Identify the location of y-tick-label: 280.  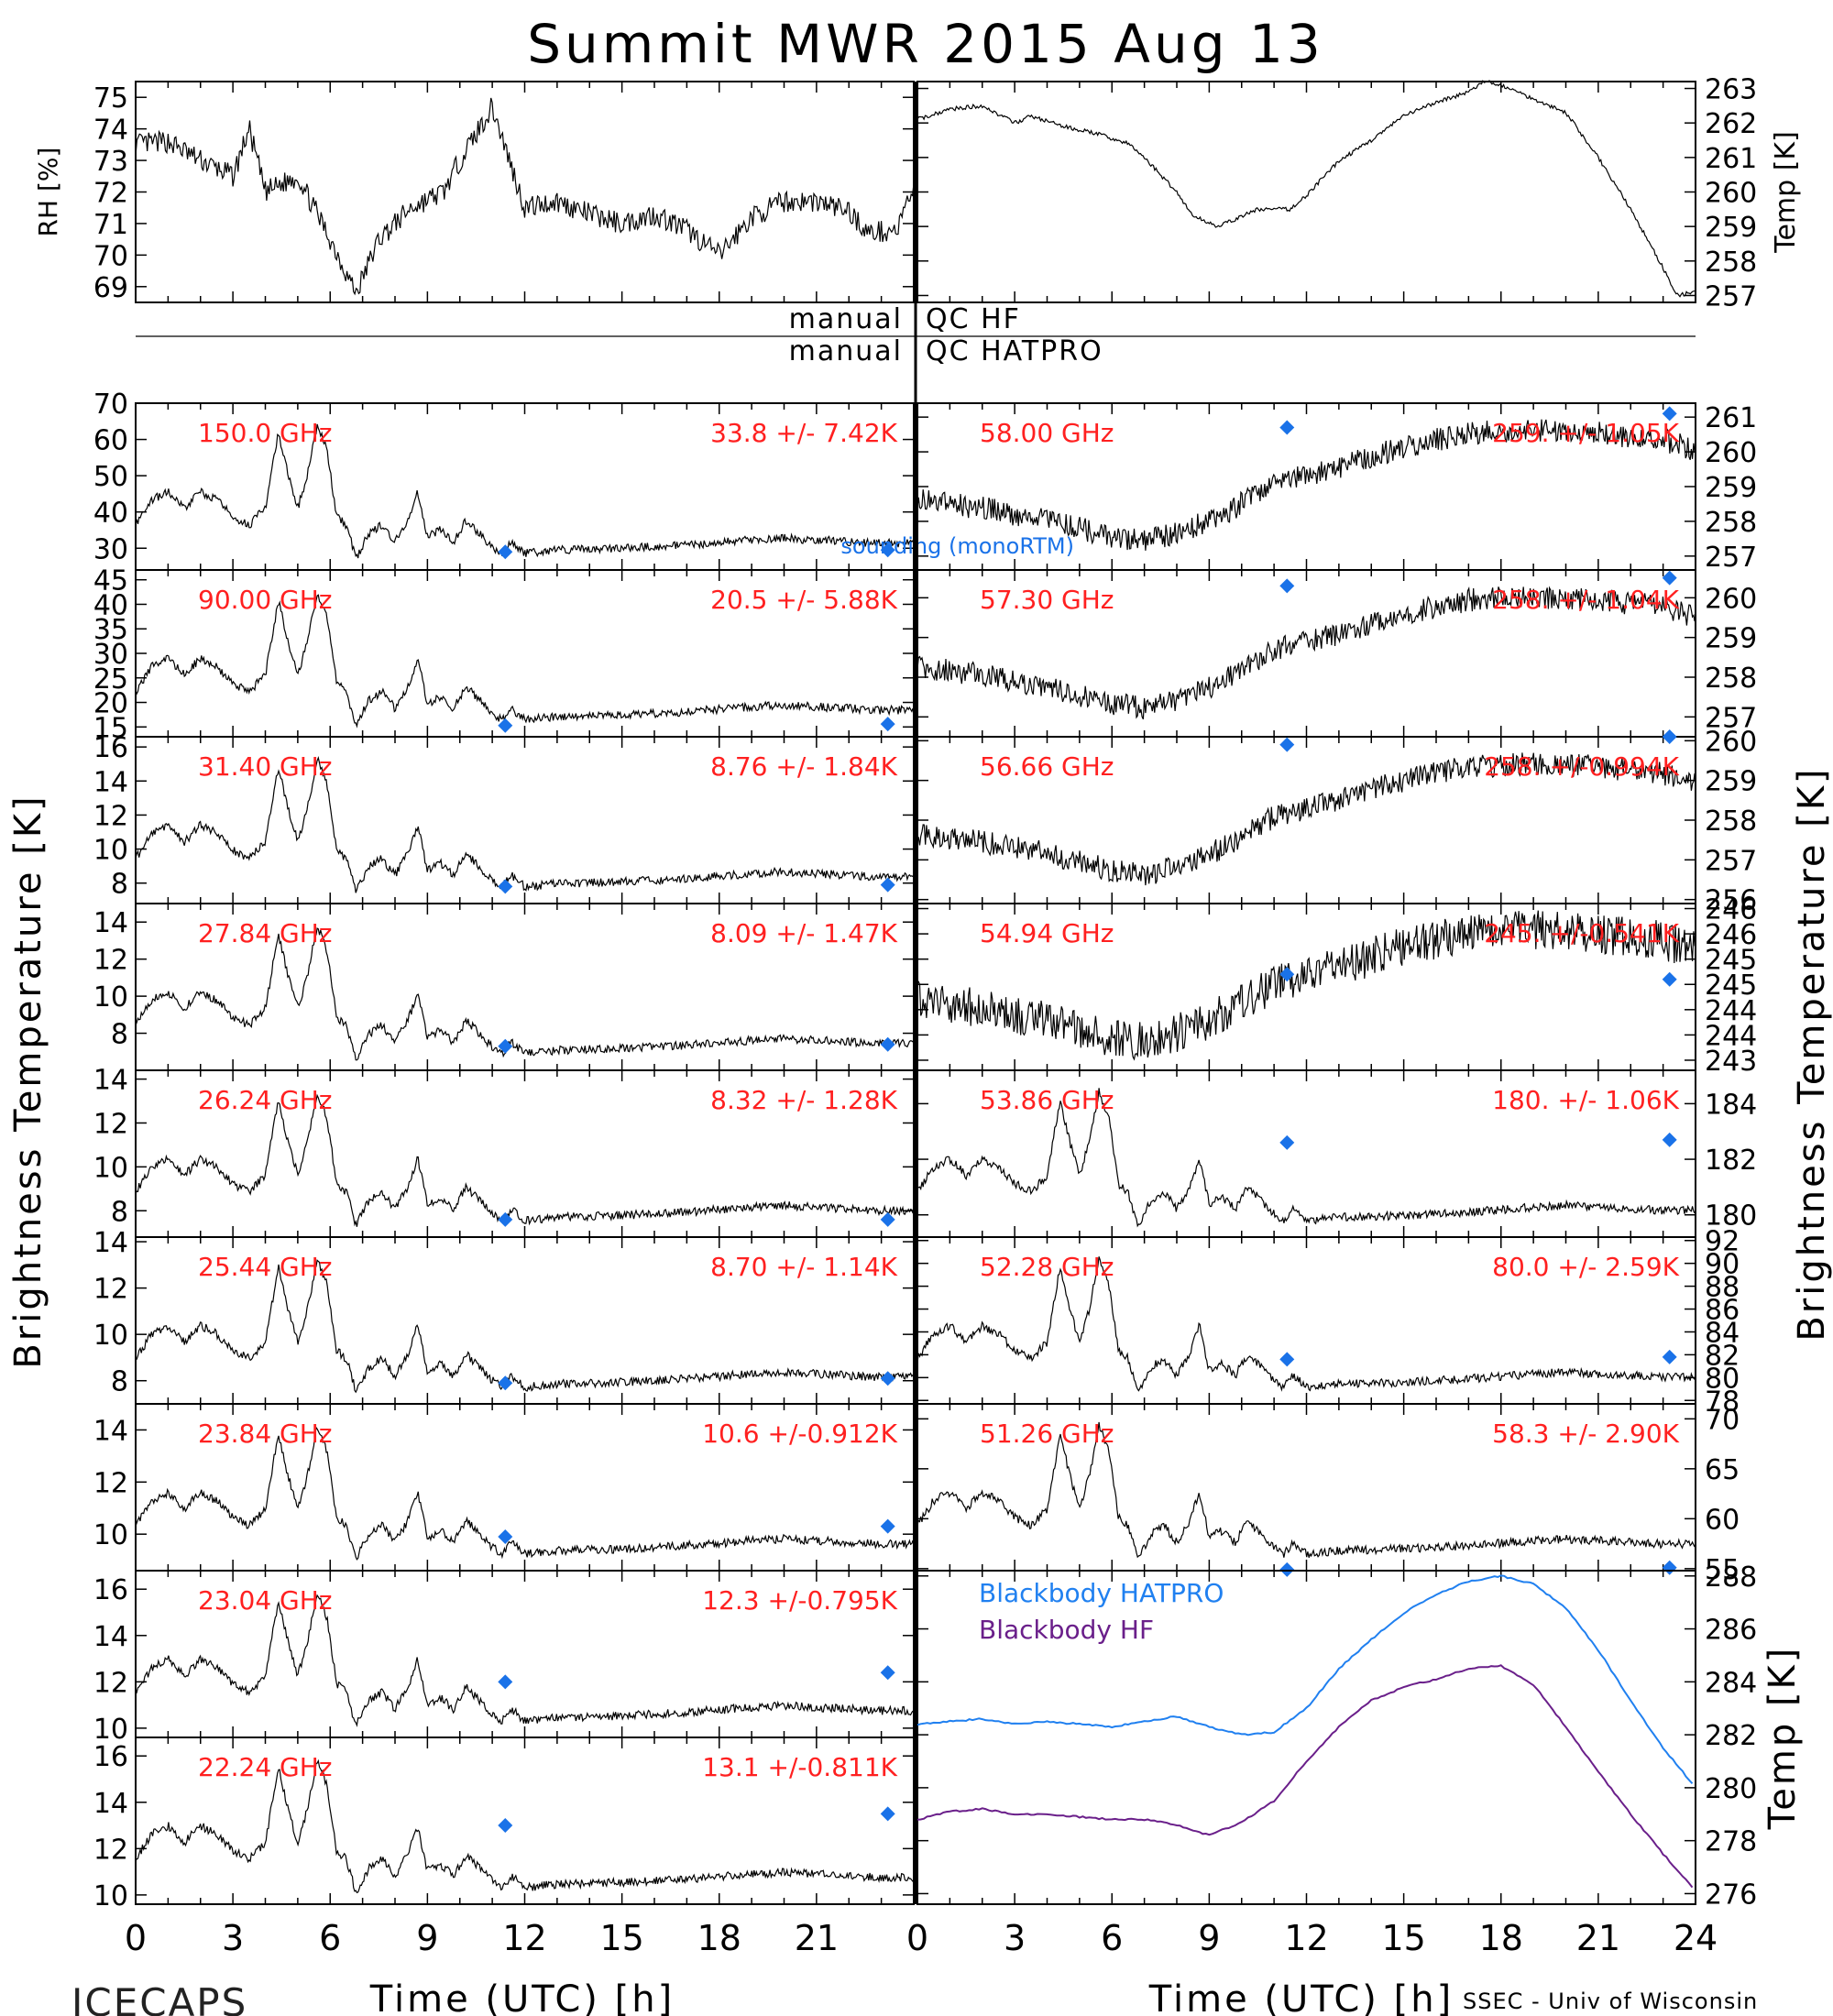
(1731, 1789).